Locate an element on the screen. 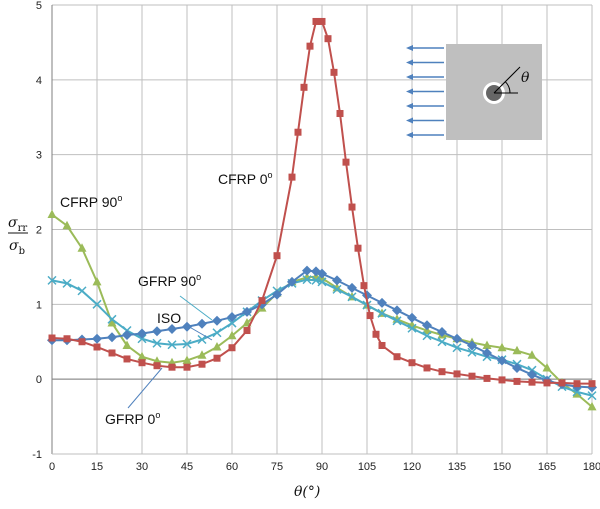 The height and width of the screenshot is (509, 600). x-tick-label: 0 is located at coordinates (52, 467).